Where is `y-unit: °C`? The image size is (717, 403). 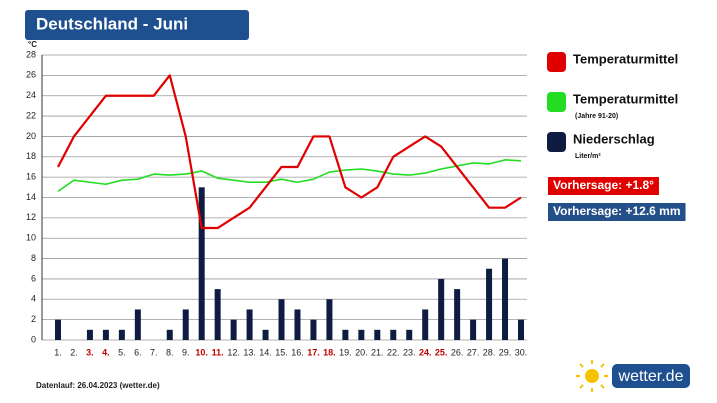
y-unit: °C is located at coordinates (32, 44).